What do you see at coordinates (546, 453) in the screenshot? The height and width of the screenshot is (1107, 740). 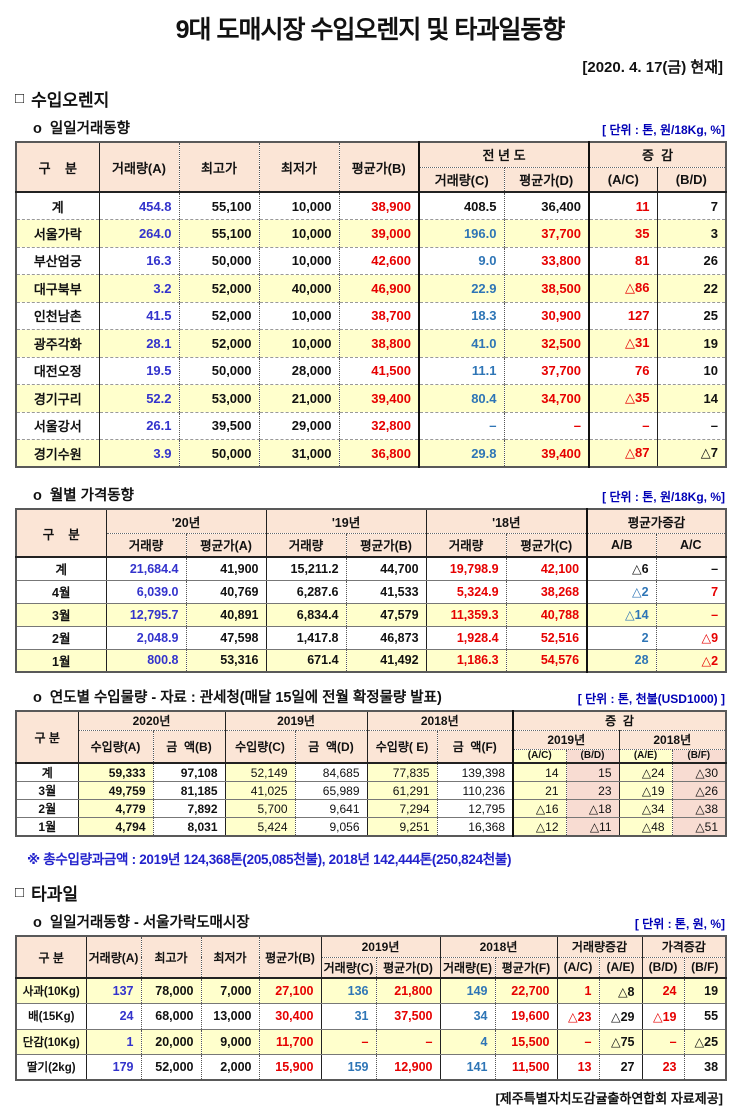 I see `data-cell: 39,400` at bounding box center [546, 453].